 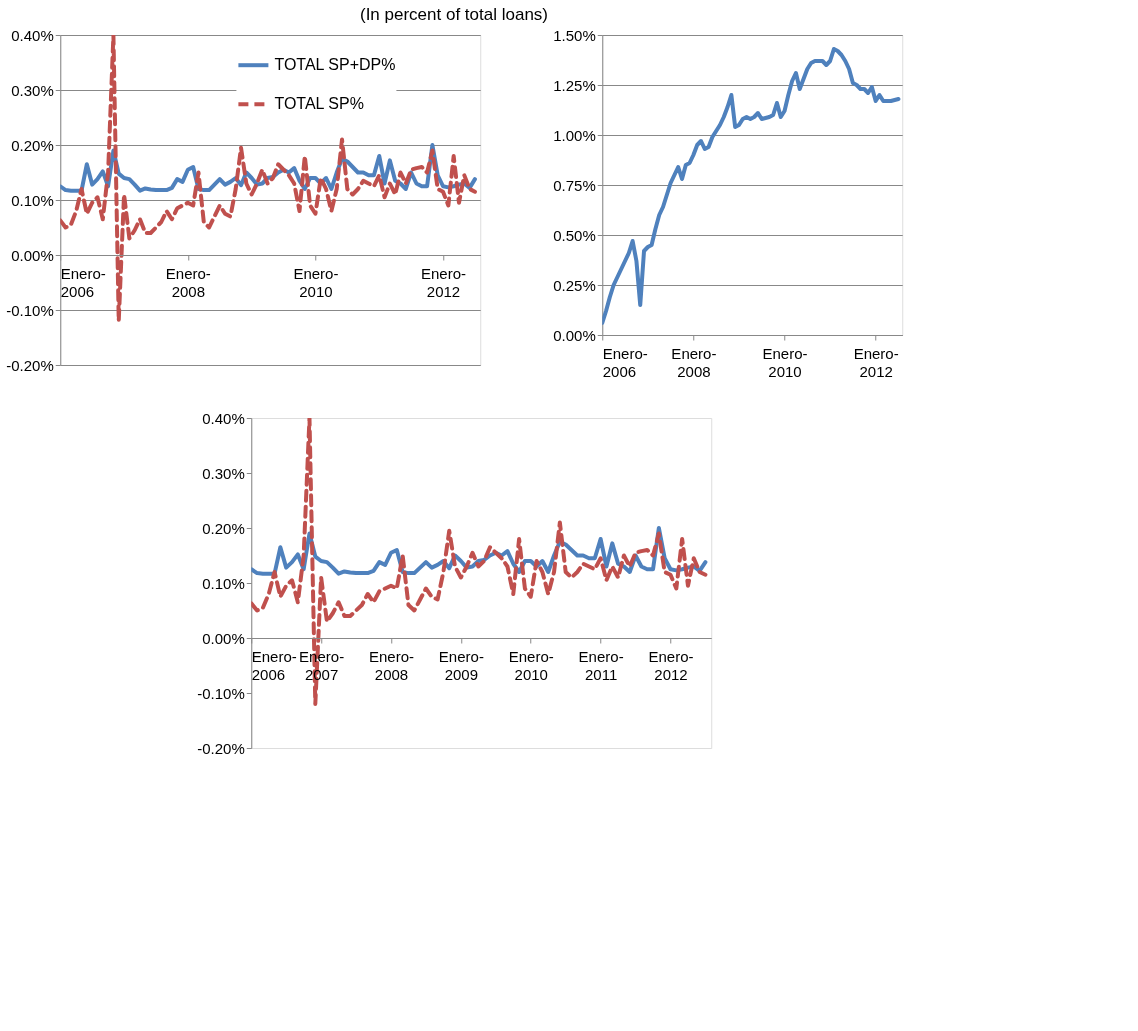 I want to click on y-tick-label: 1.00%, so click(x=574, y=135).